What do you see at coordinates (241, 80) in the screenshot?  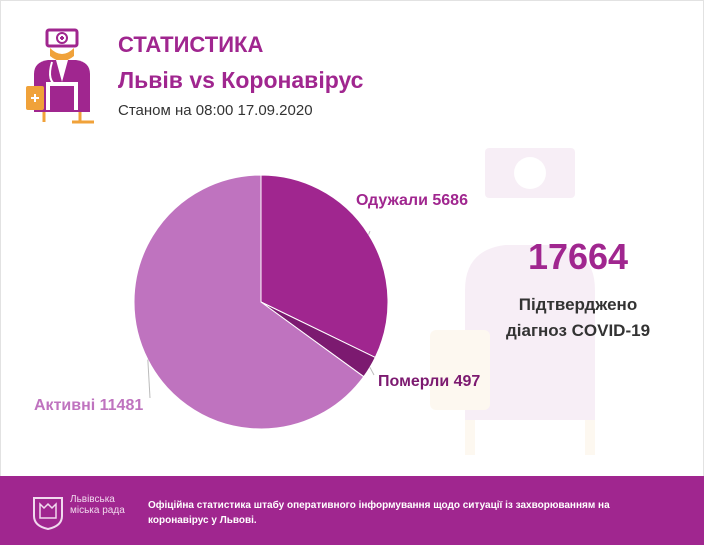 I see `page-subtitle: Львів vs Коронавірус` at bounding box center [241, 80].